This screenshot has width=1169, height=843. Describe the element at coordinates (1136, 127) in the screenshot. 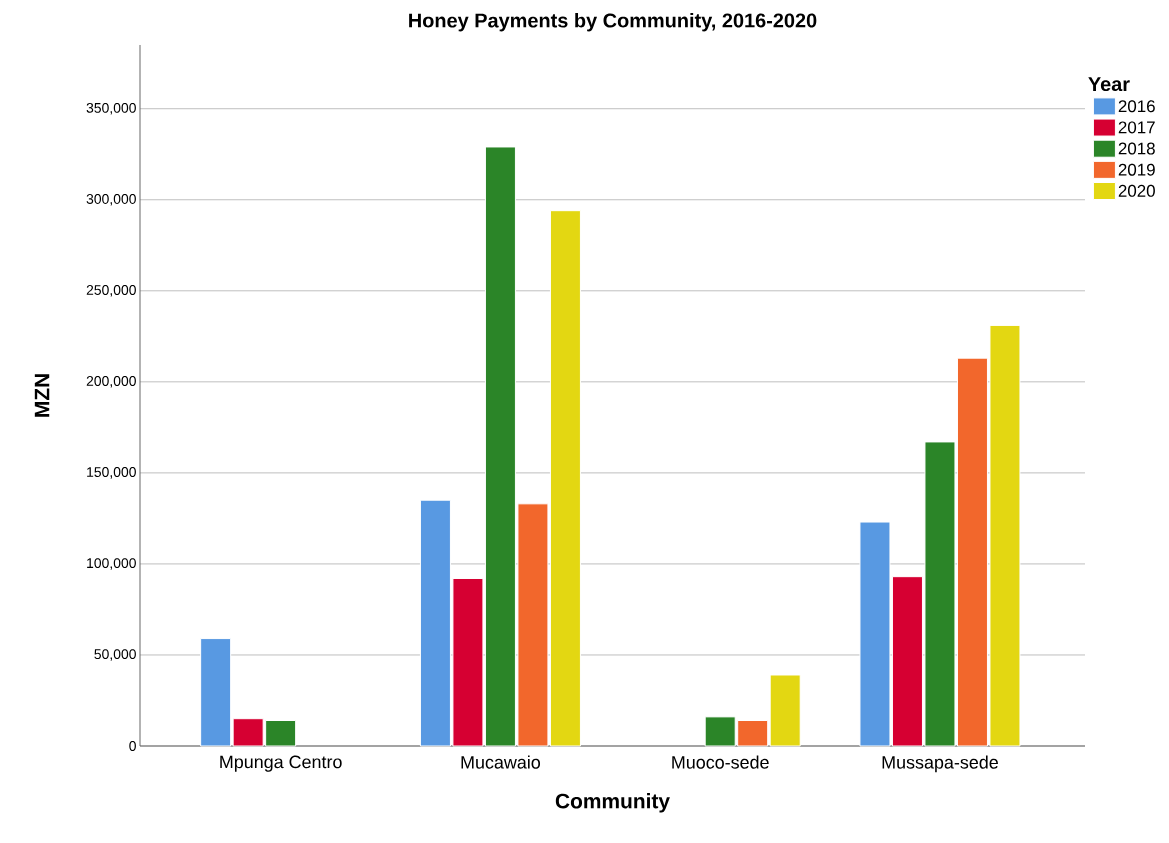

I see `legend-label: 2017` at that location.